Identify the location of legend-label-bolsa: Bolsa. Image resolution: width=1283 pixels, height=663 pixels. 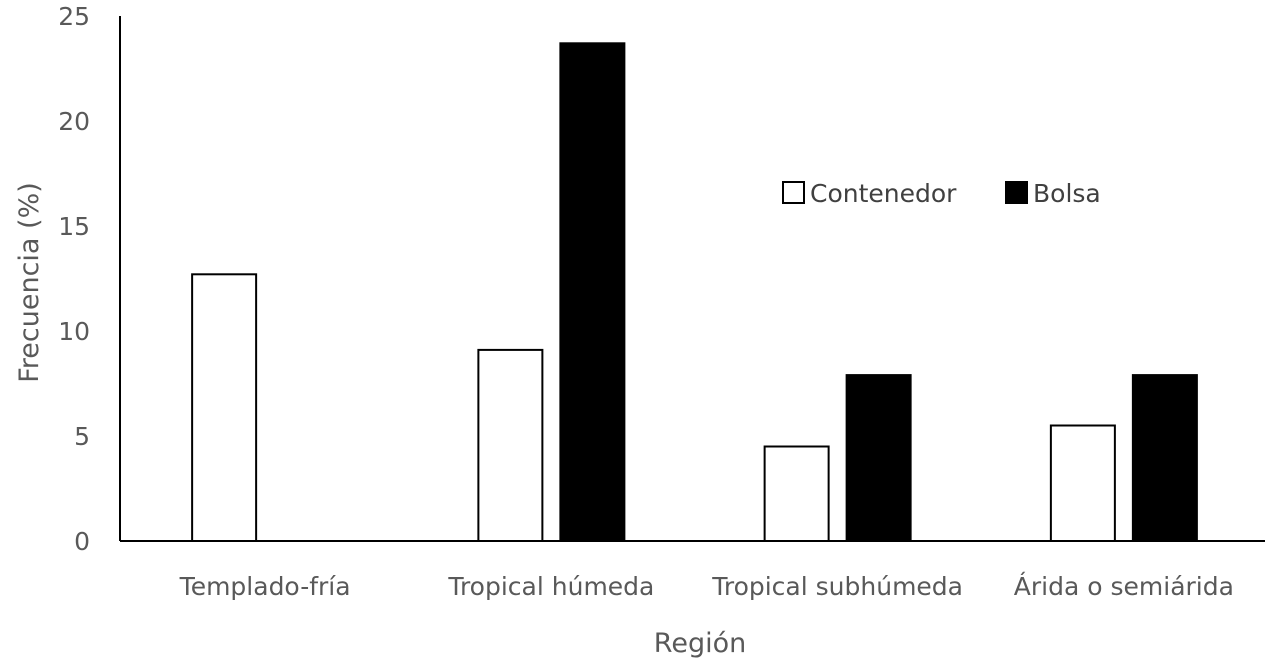
(1067, 193).